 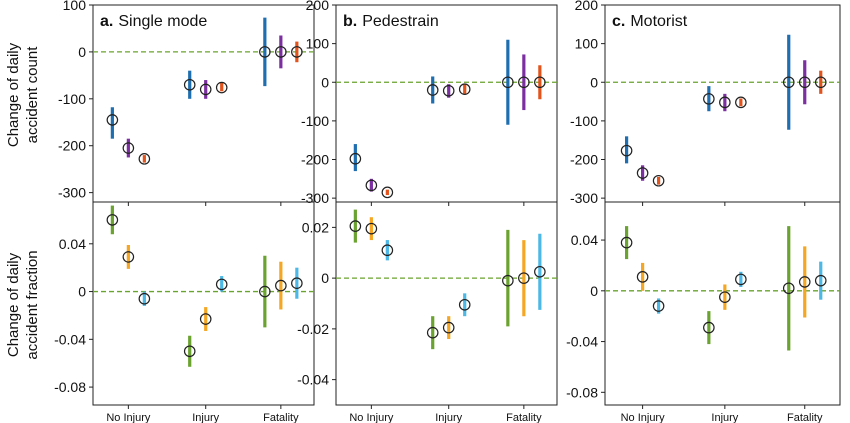 I want to click on panel-a-letter: a., so click(x=106, y=21).